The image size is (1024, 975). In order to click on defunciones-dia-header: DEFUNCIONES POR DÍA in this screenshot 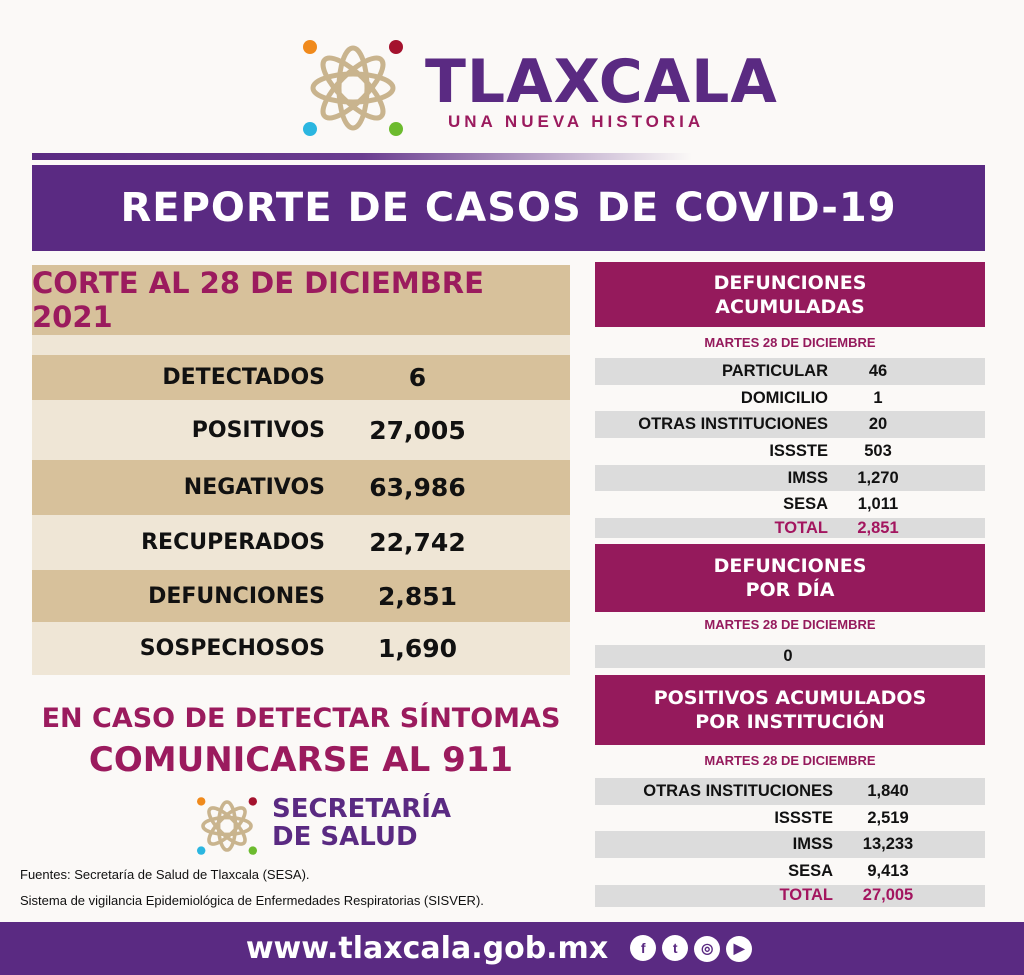, I will do `click(790, 578)`.